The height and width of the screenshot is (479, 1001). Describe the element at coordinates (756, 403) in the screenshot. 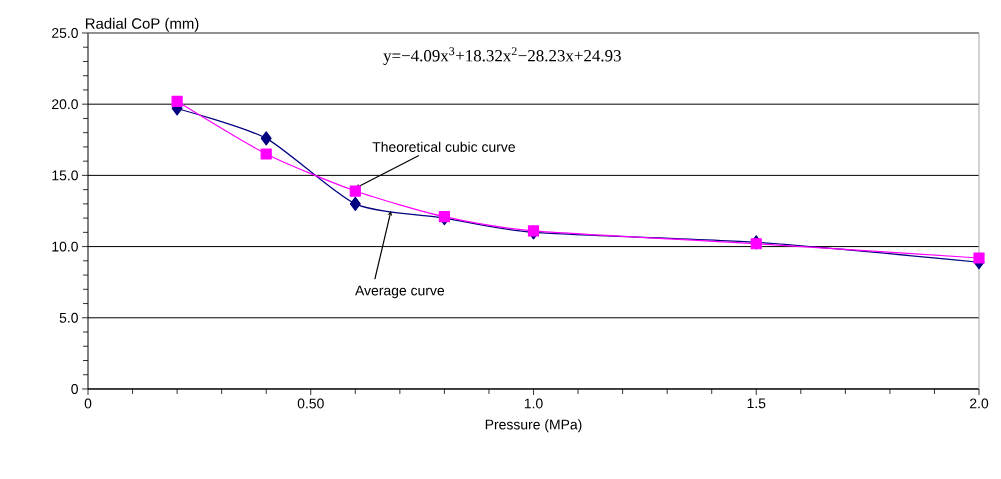

I see `x-tick-label: 1.5` at that location.